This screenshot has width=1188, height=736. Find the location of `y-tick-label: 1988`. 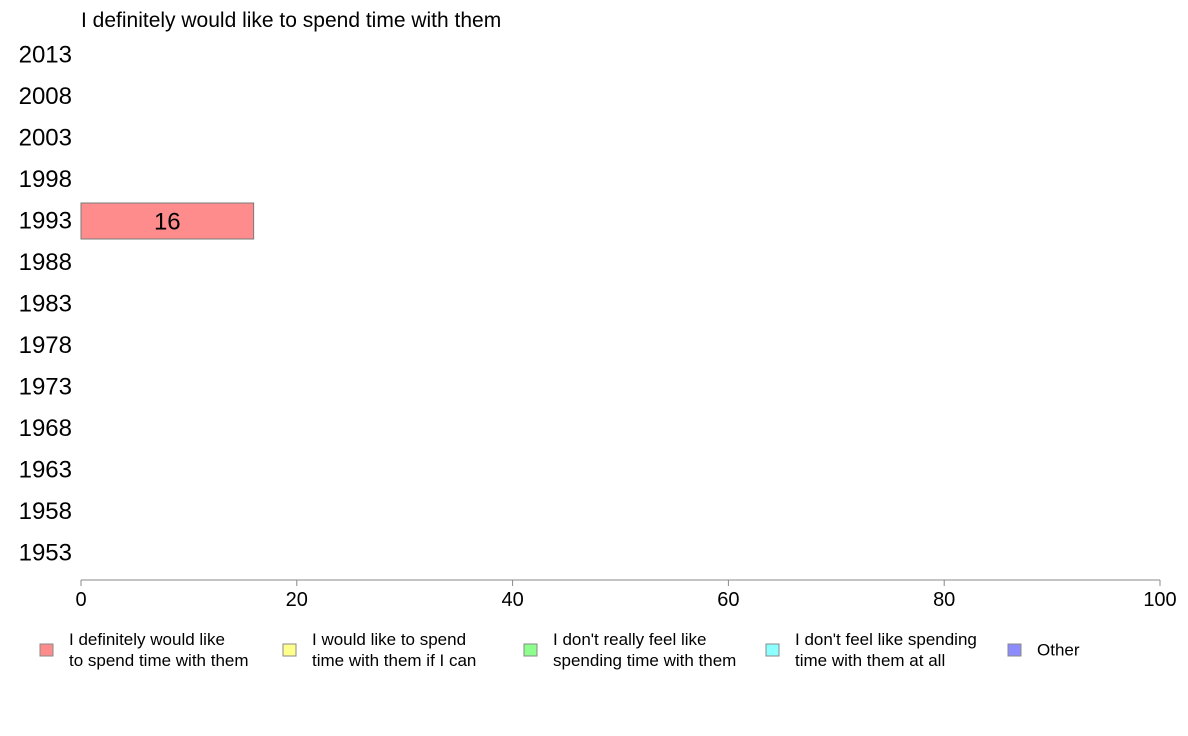

y-tick-label: 1988 is located at coordinates (45, 262).